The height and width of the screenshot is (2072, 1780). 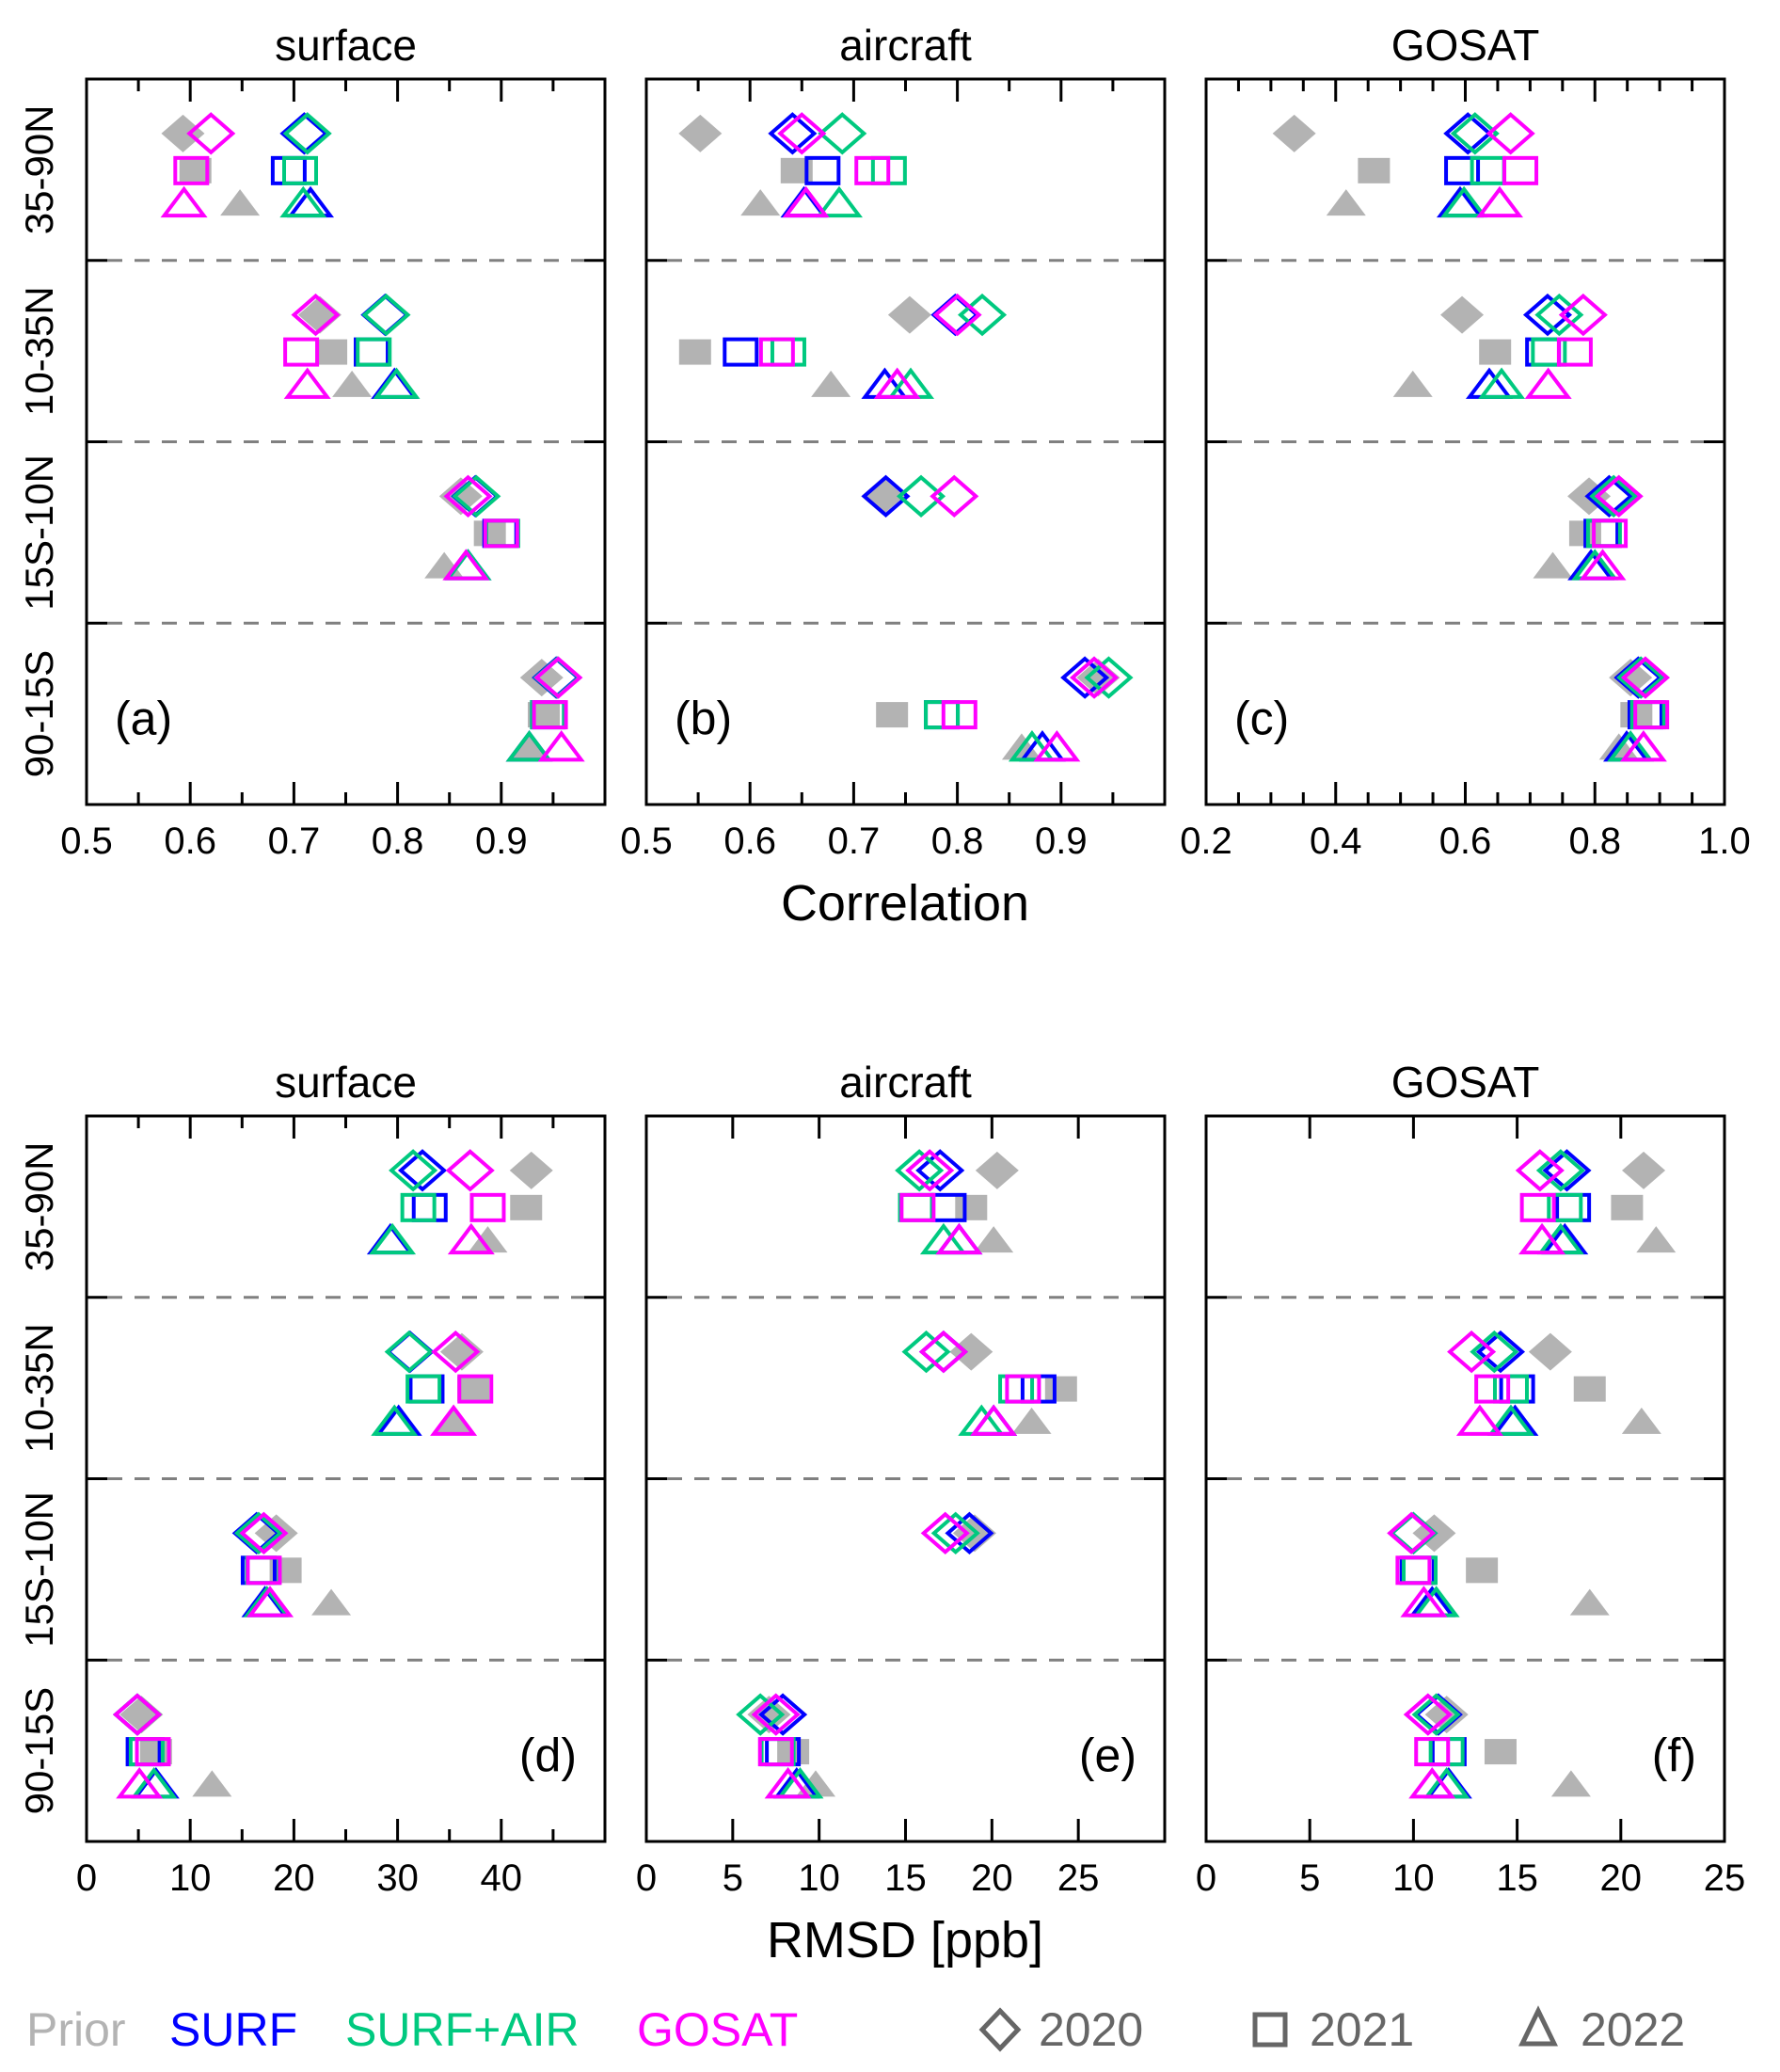 What do you see at coordinates (703, 718) in the screenshot?
I see `panel-label: (b)` at bounding box center [703, 718].